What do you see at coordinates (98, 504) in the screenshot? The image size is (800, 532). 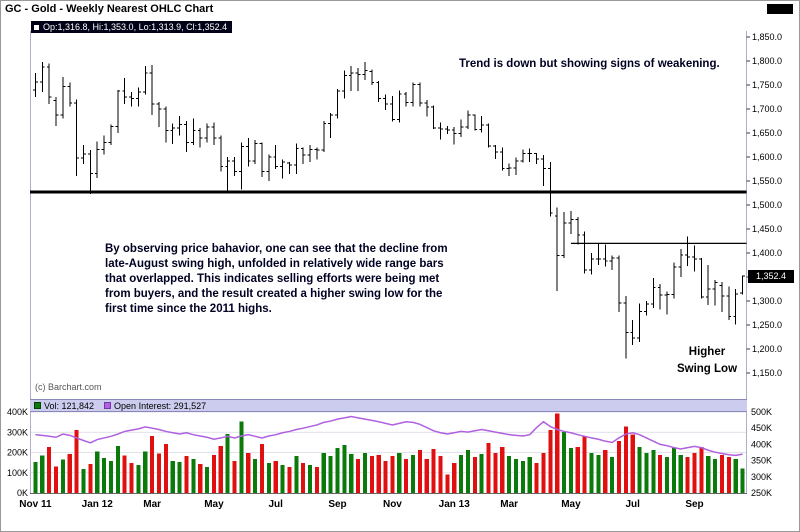 I see `svg-text: Jan 12` at bounding box center [98, 504].